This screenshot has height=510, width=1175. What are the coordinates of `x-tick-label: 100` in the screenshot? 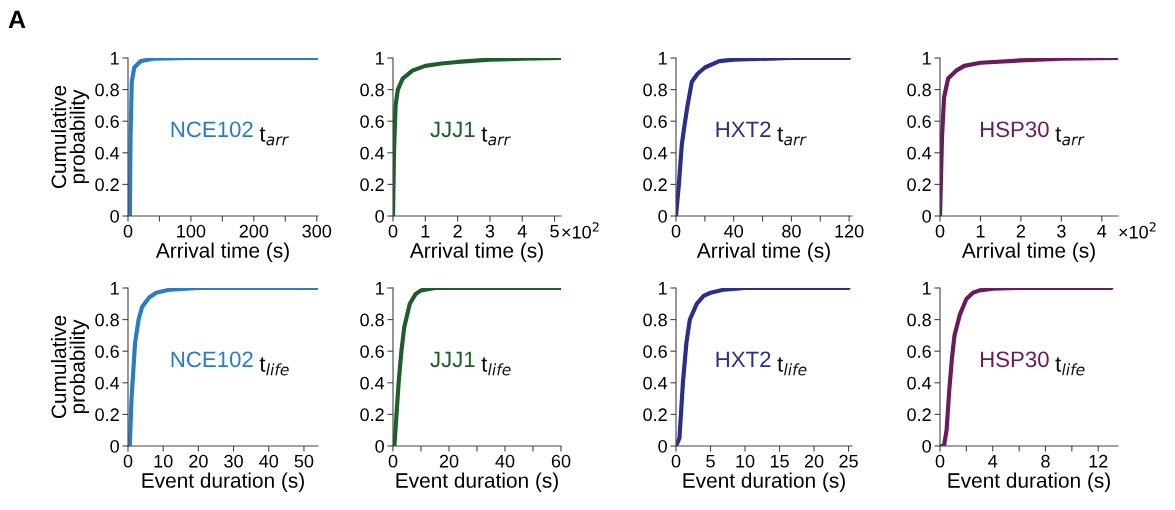 It's located at (191, 231).